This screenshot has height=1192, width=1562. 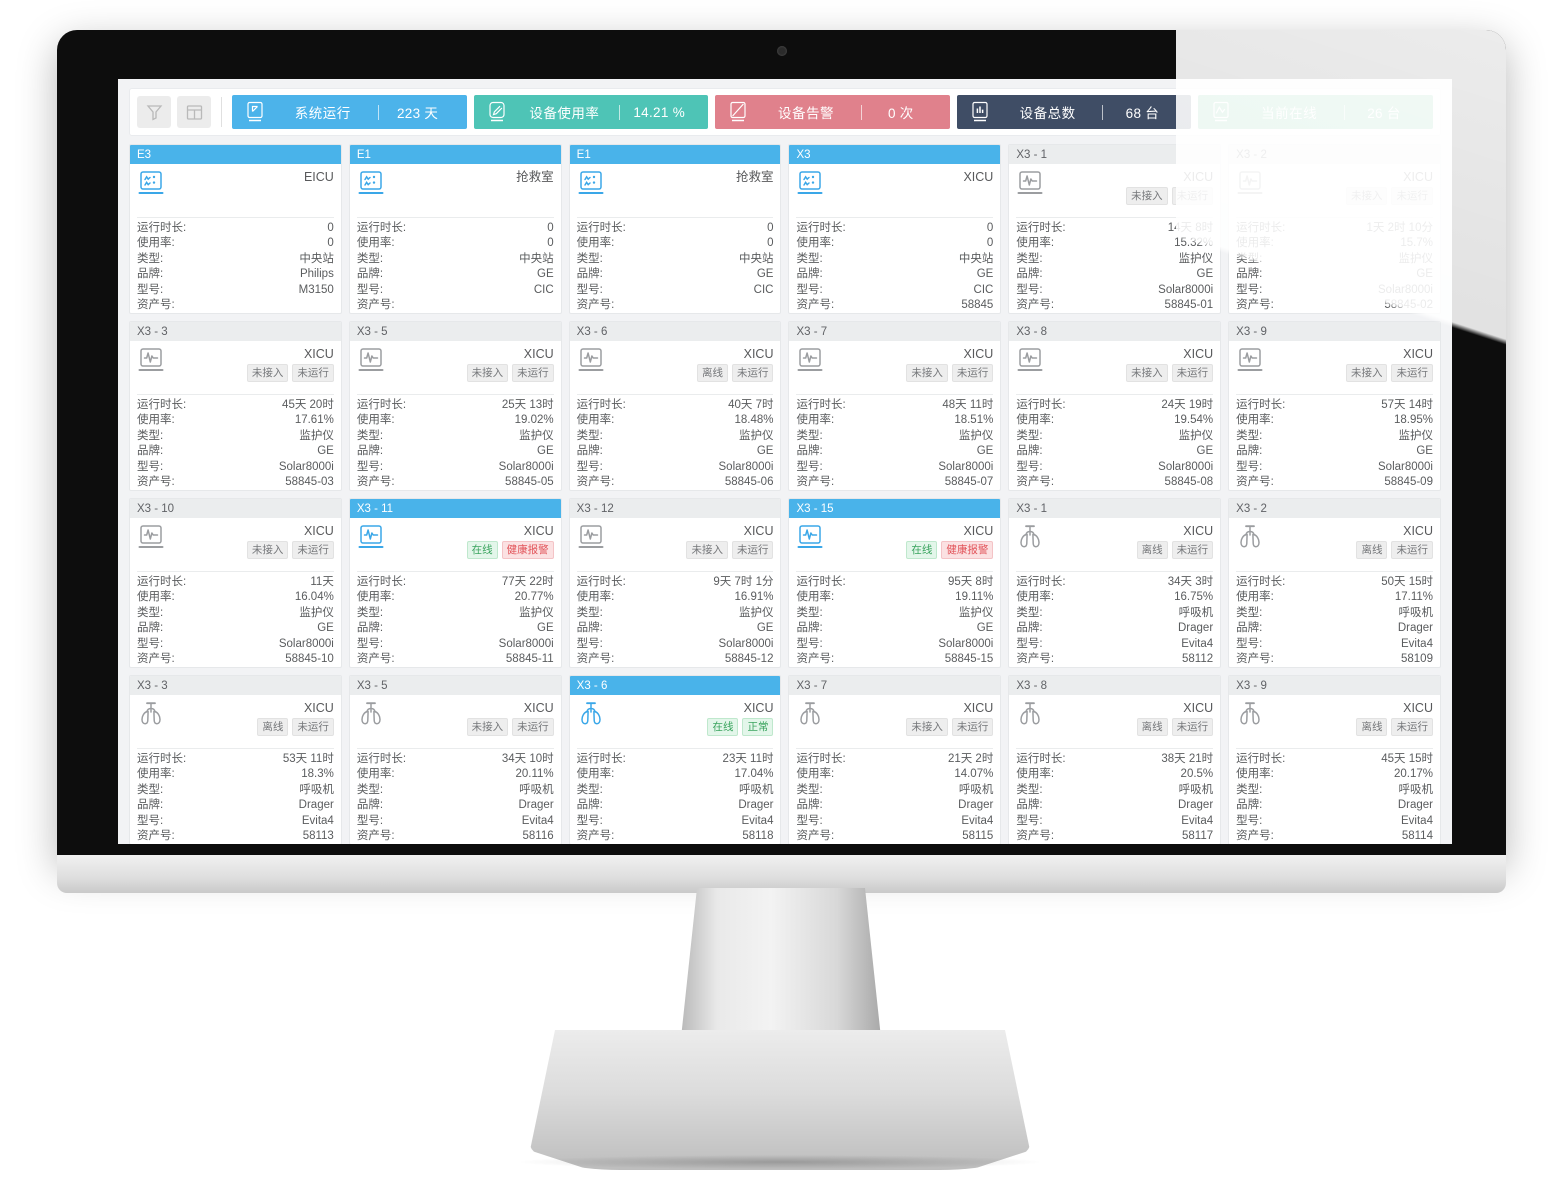 I want to click on device-card: X3 - 8 XICU 未接入 未运行 运行时长: 24天 19时, so click(x=1115, y=406).